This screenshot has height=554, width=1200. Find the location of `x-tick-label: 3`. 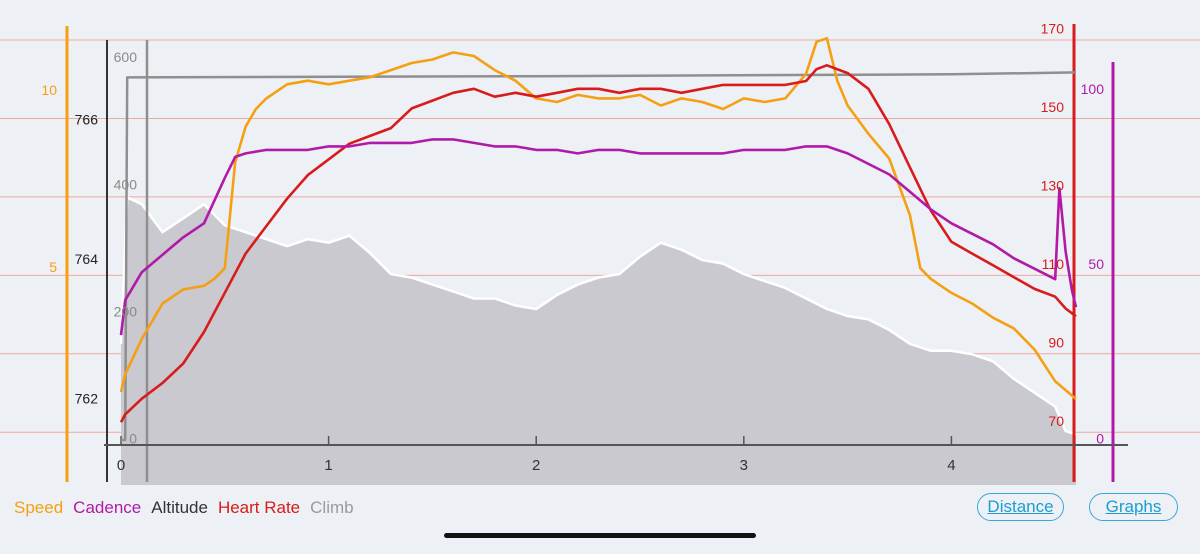

x-tick-label: 3 is located at coordinates (744, 465).